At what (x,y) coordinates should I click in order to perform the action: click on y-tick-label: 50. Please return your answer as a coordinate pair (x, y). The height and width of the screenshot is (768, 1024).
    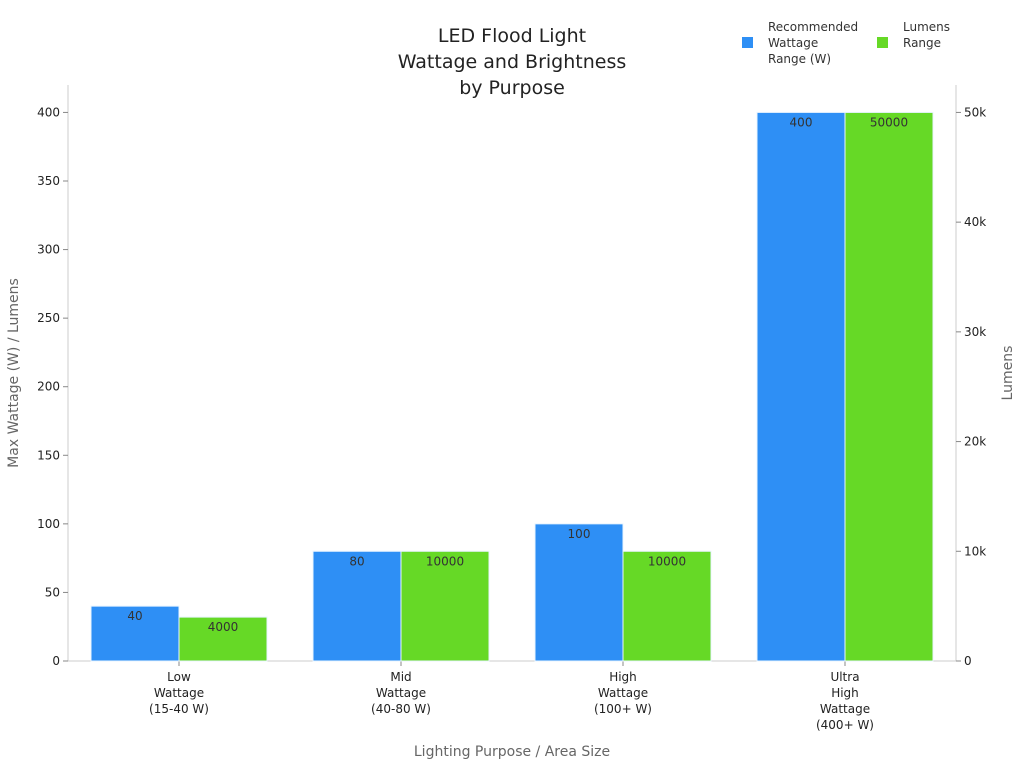
    Looking at the image, I should click on (52, 592).